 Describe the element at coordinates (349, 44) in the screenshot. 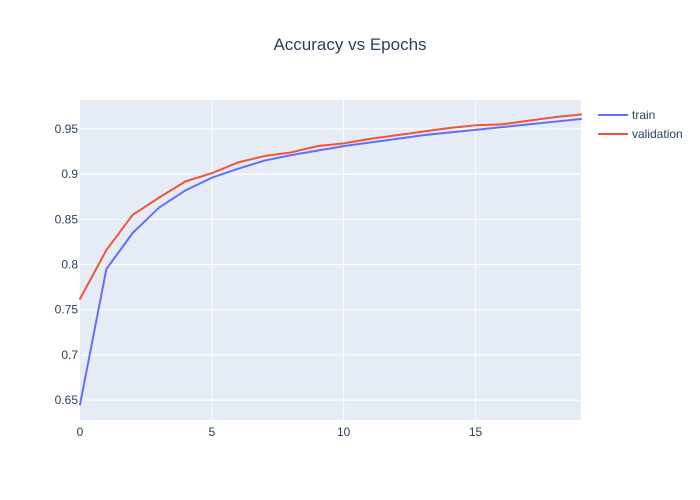

I see `chart-title: Accuracy vs Epochs` at that location.